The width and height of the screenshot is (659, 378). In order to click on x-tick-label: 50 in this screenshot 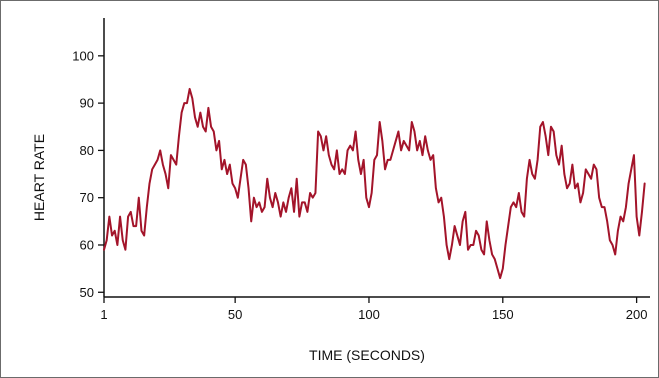, I will do `click(235, 314)`.